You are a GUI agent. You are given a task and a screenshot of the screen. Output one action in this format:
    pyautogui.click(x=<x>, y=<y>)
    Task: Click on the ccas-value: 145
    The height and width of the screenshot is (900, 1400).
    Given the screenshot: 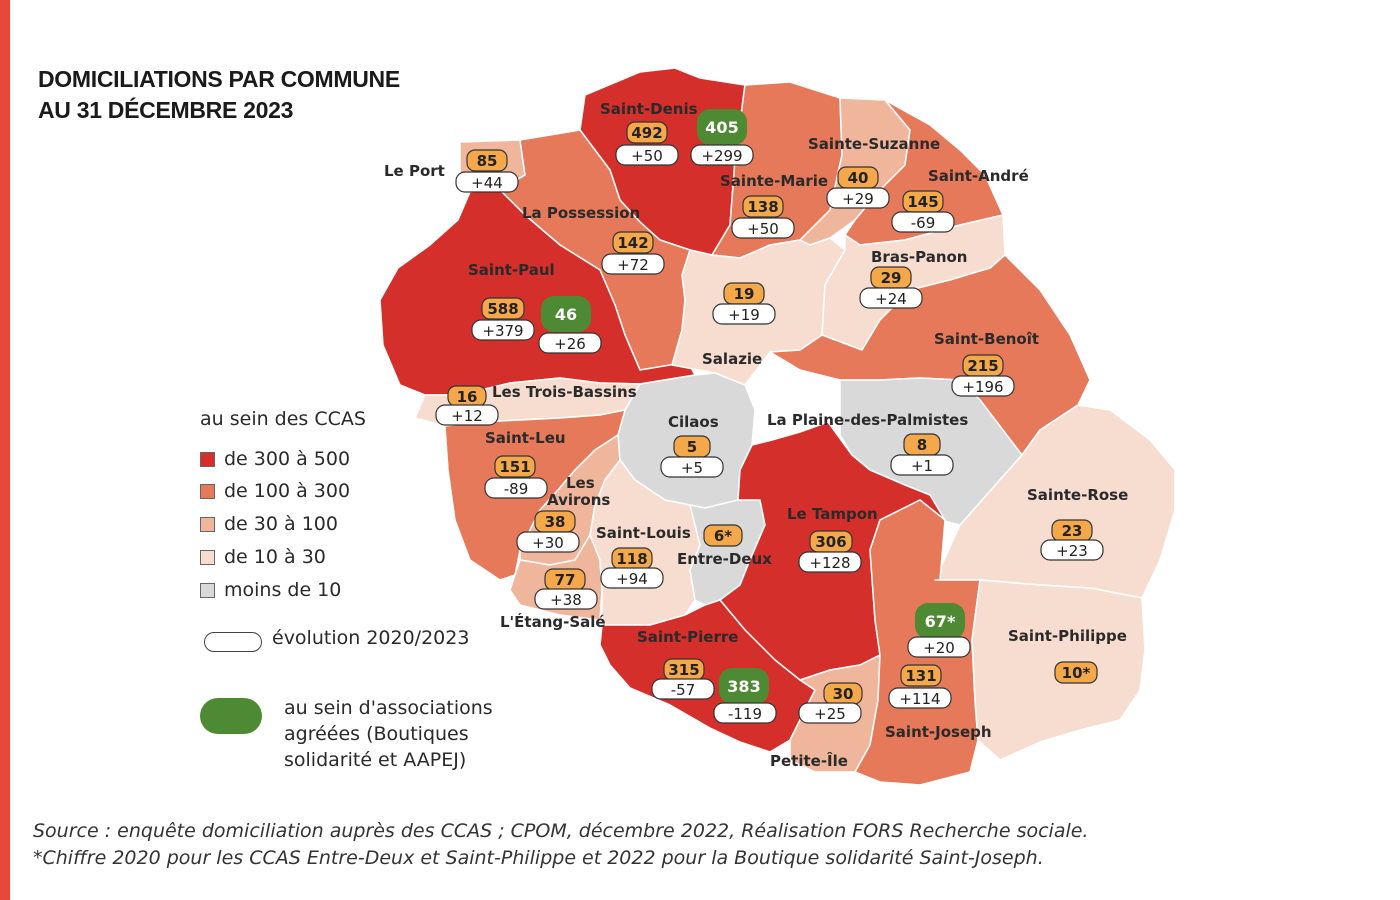 What is the action you would take?
    pyautogui.click(x=922, y=202)
    